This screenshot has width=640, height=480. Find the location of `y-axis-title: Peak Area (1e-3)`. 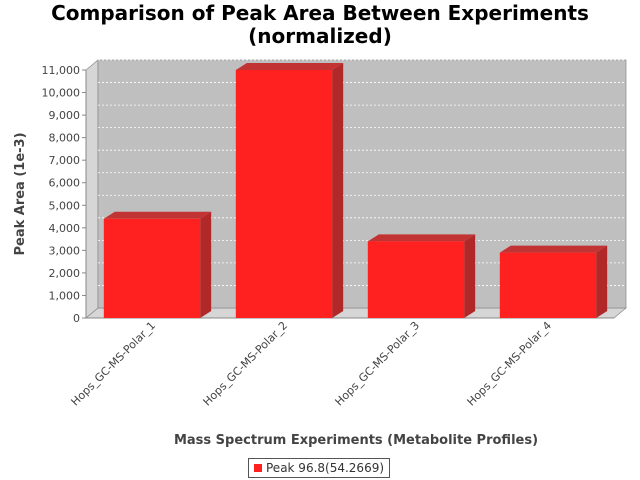

y-axis-title: Peak Area (1e-3) is located at coordinates (20, 193).